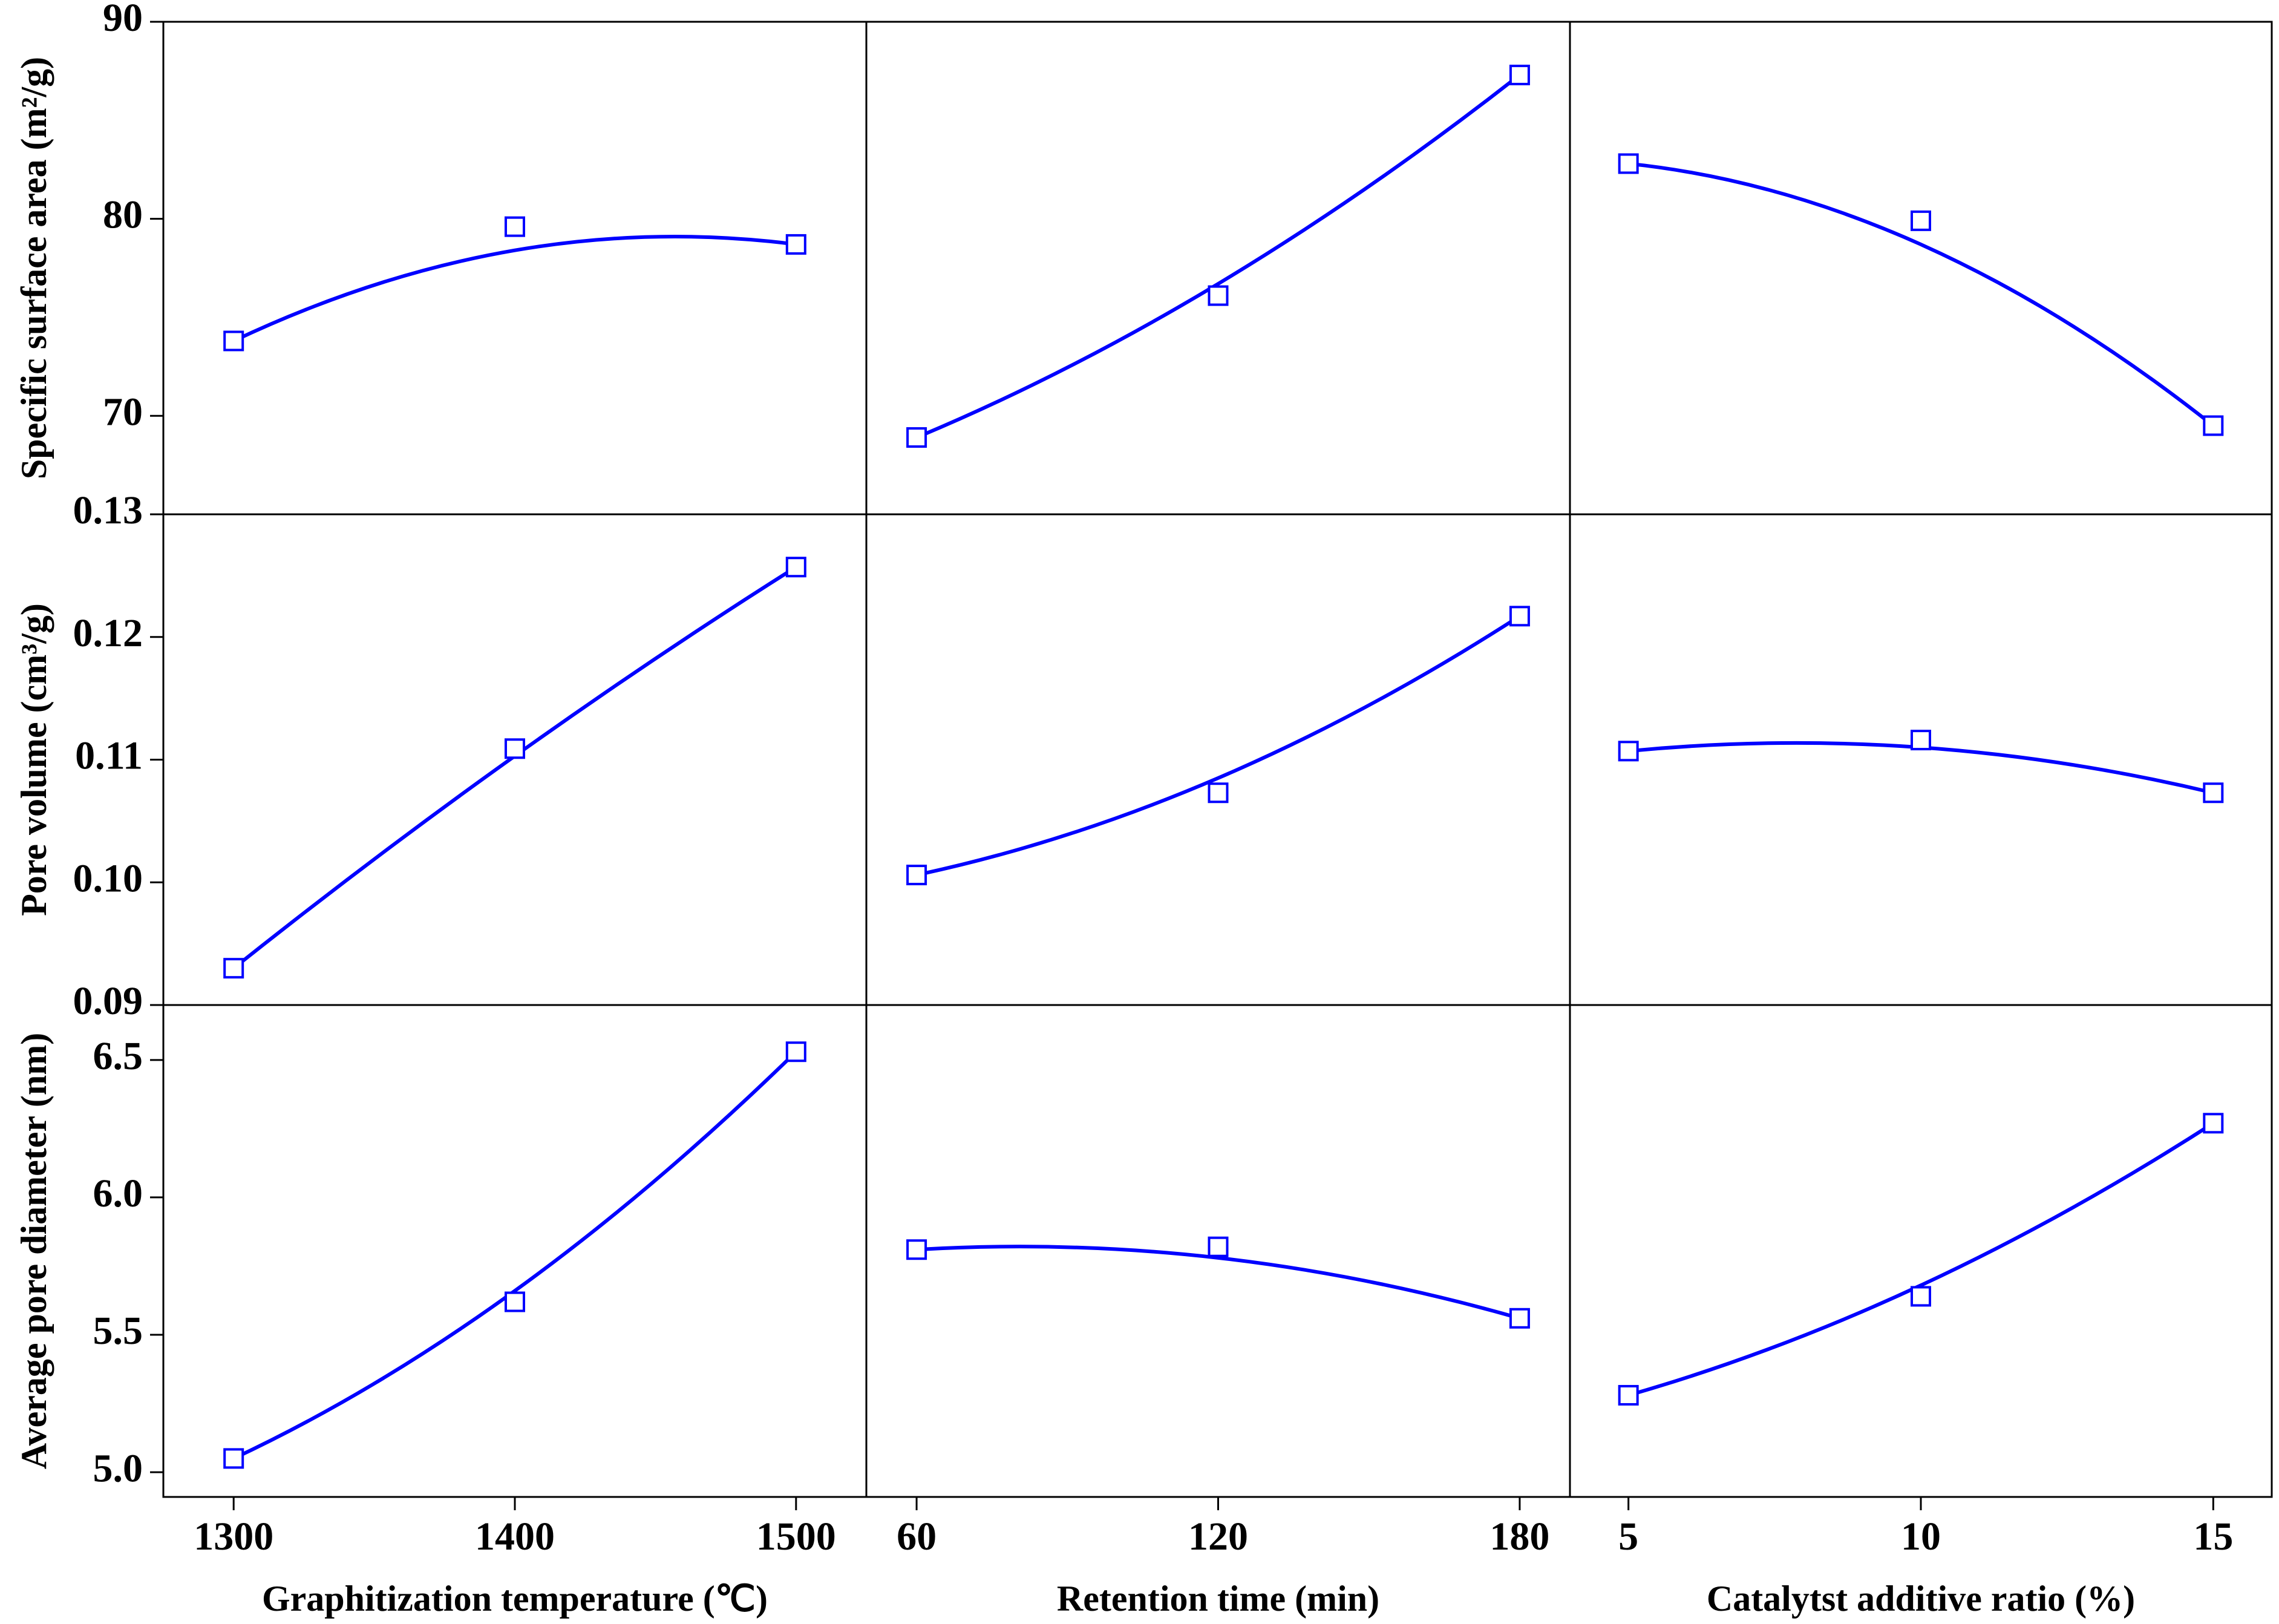  Describe the element at coordinates (108, 510) in the screenshot. I see `y-tick-label: 0.13` at that location.